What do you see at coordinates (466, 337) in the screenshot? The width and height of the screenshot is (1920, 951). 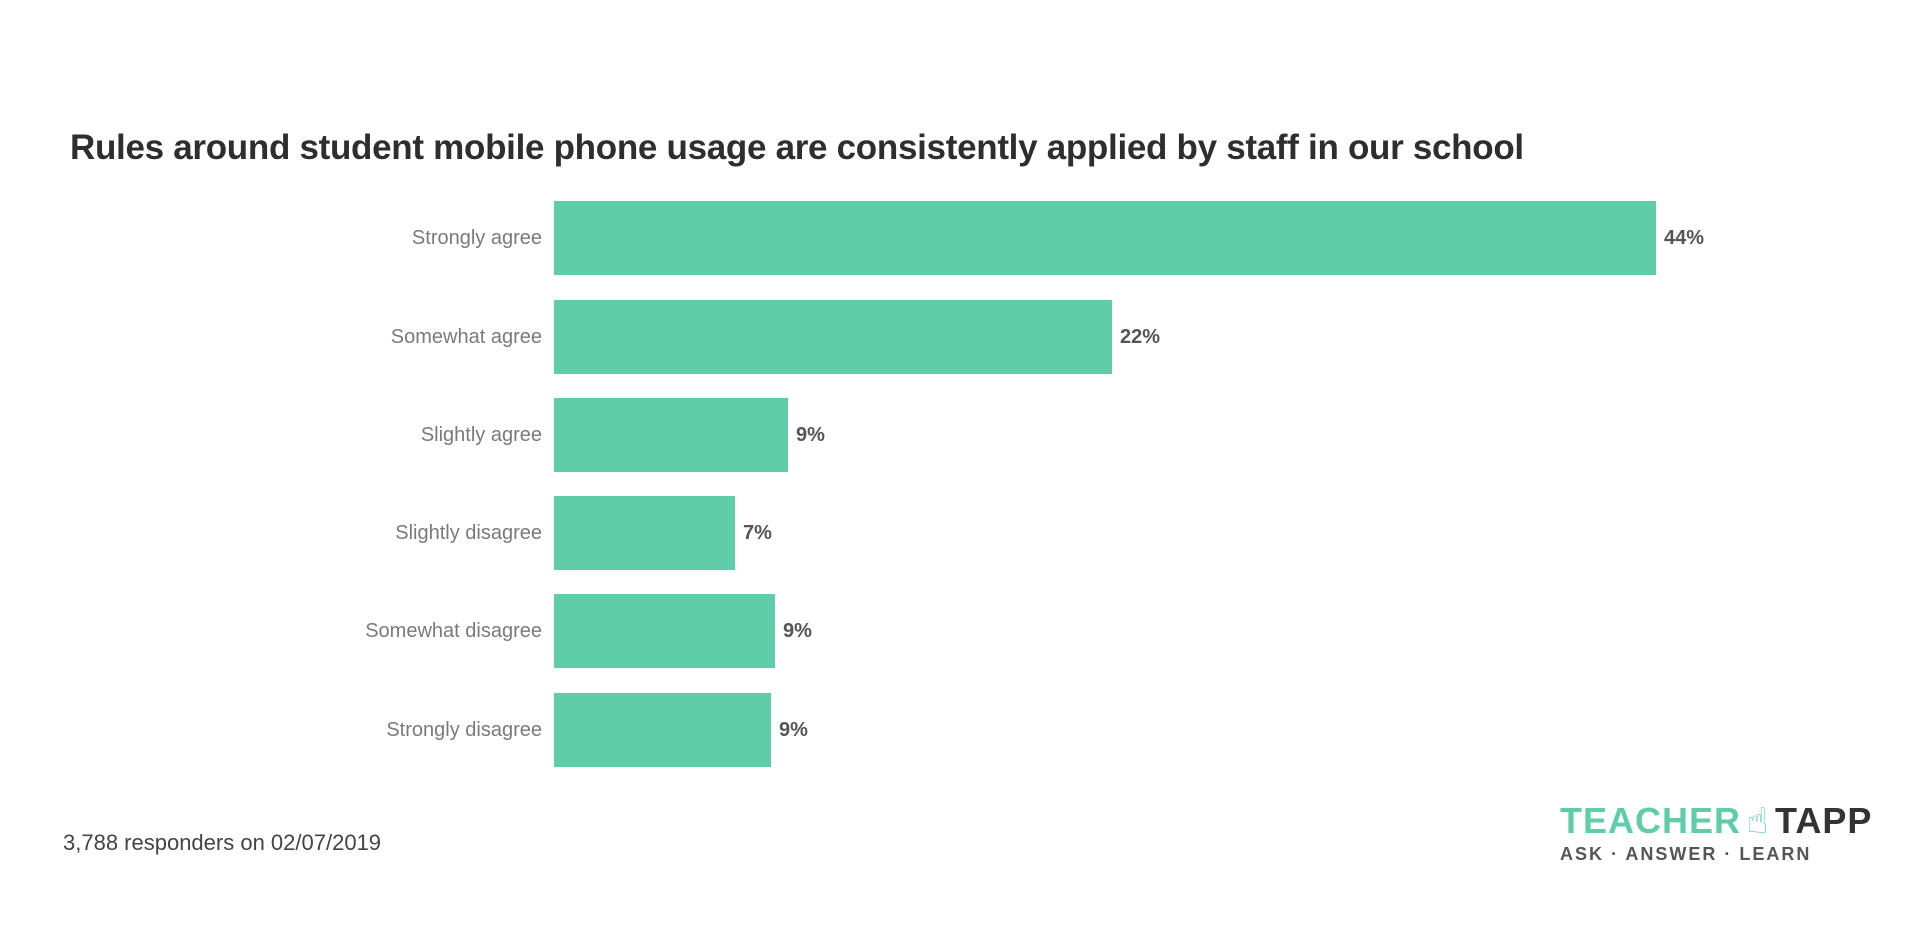 I see `category-label: Somewhat agree` at bounding box center [466, 337].